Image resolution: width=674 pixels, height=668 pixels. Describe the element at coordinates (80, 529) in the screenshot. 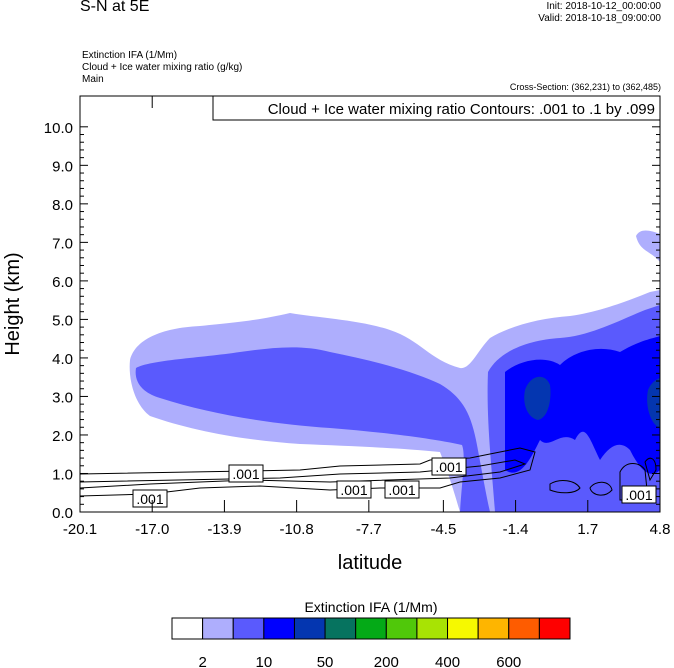

I see `x-tick-label: -20.1` at that location.